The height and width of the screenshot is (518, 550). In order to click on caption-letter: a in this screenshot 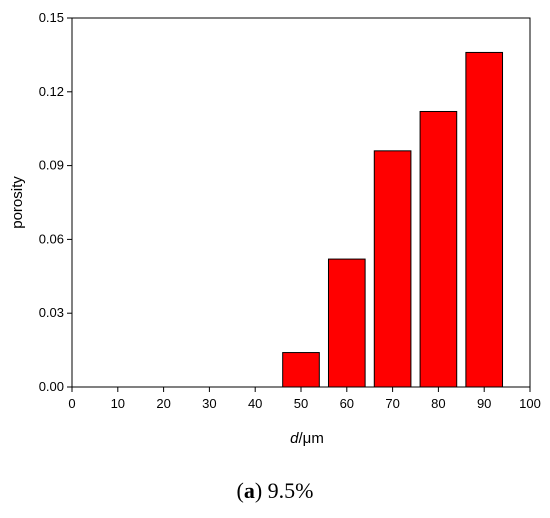, I will do `click(249, 490)`.